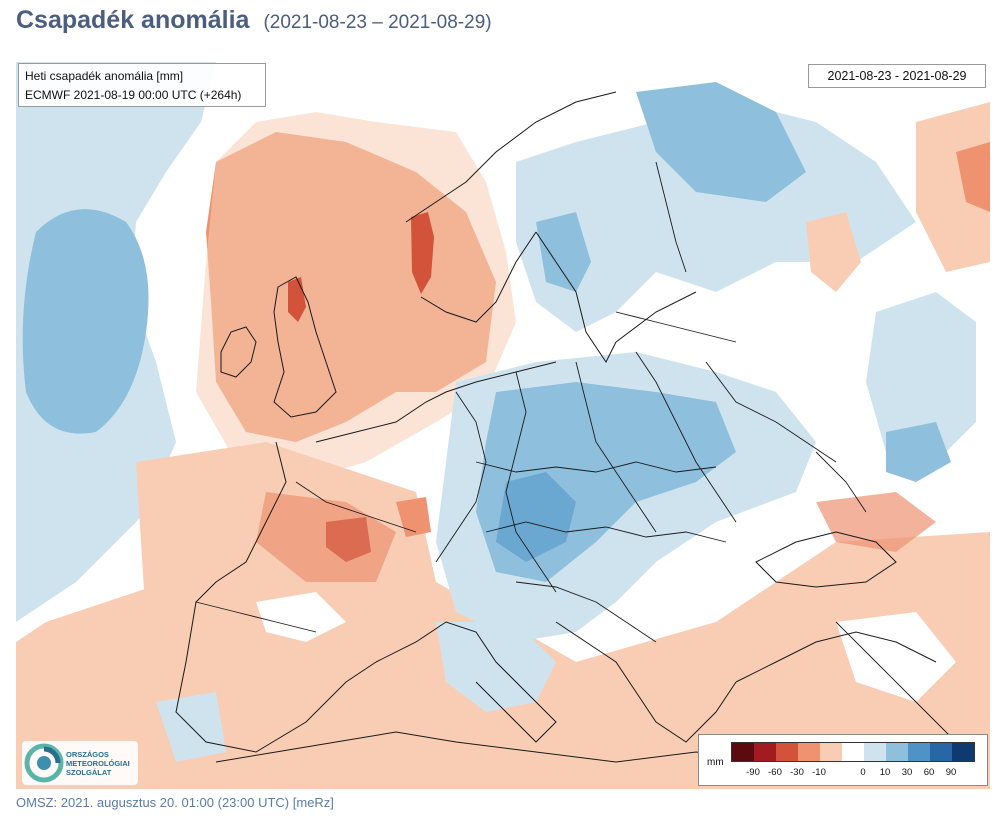  What do you see at coordinates (885, 772) in the screenshot?
I see `legend-tick-label: 10` at bounding box center [885, 772].